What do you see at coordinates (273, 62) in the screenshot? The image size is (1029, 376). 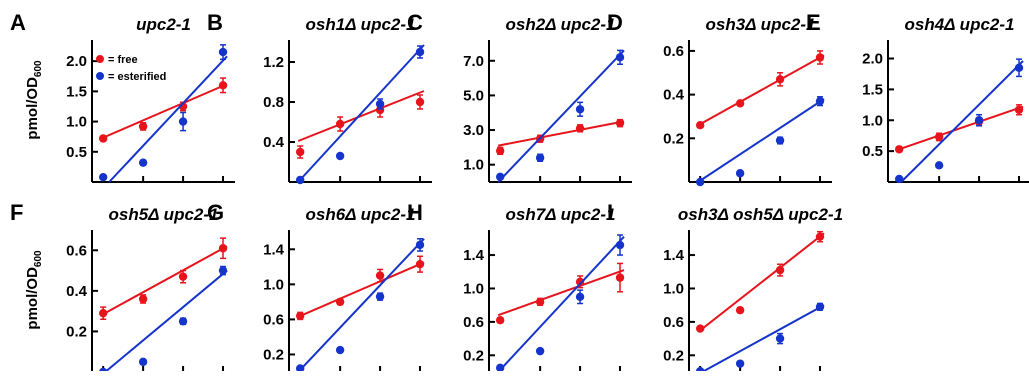 I see `y-tick-label: 1.2` at bounding box center [273, 62].